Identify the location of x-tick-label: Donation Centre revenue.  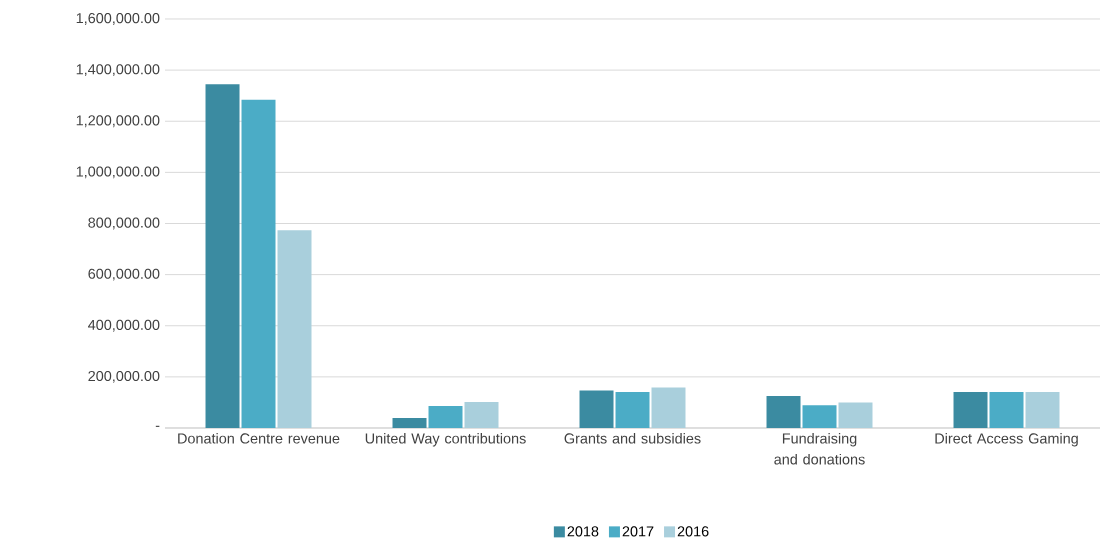
(259, 438).